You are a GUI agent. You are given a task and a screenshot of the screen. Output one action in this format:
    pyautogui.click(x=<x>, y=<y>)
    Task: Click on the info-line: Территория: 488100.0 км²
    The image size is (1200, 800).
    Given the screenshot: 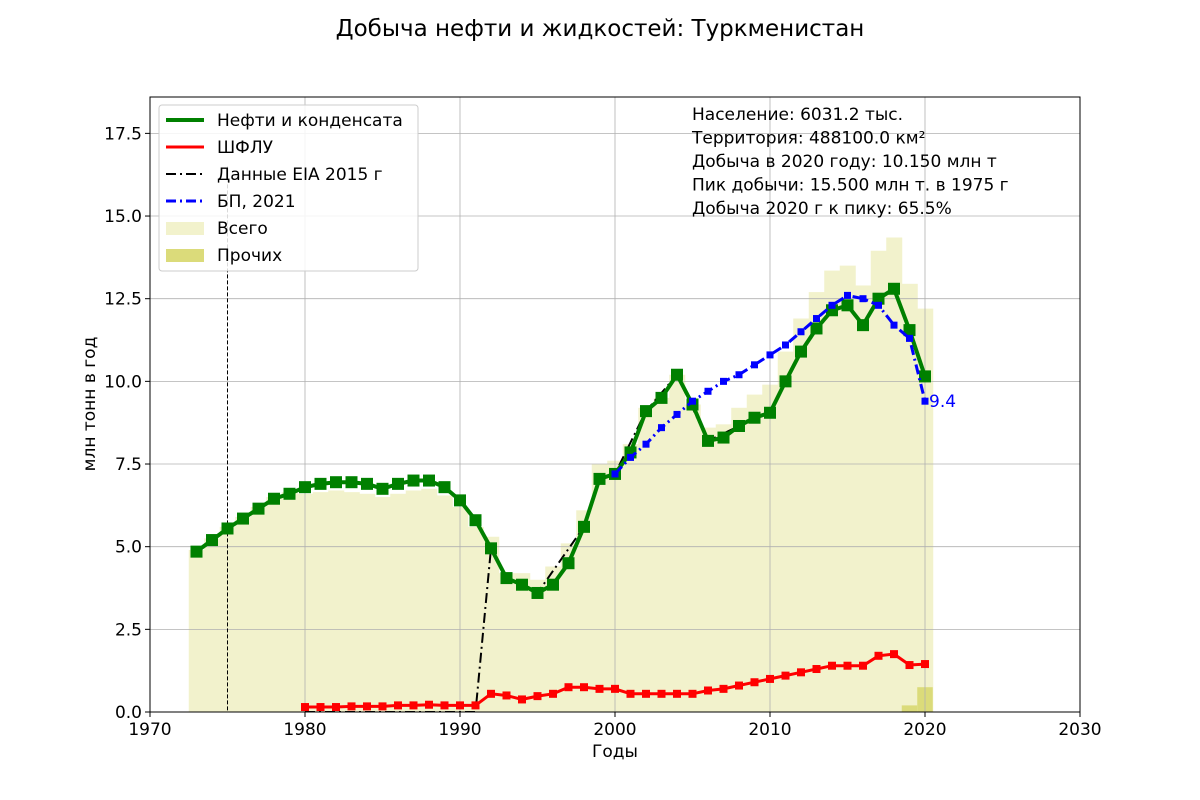 What is the action you would take?
    pyautogui.click(x=808, y=139)
    